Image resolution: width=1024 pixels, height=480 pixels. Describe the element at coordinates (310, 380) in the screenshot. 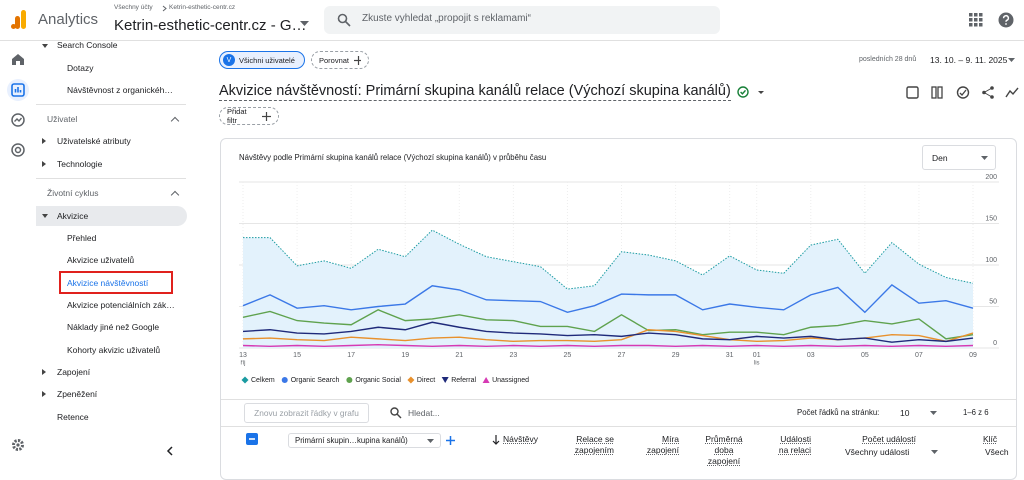

I see `legend-item: Organic Search` at that location.